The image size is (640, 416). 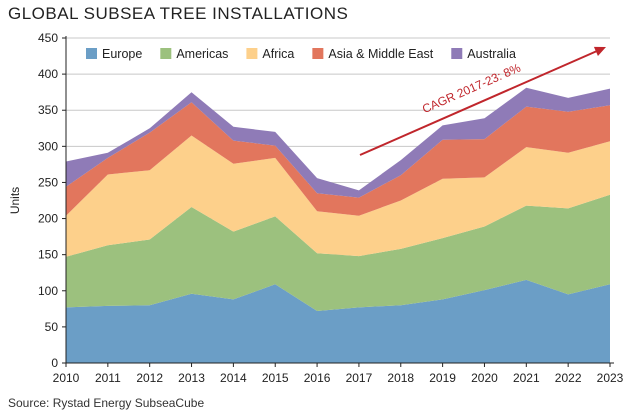 What do you see at coordinates (48, 146) in the screenshot?
I see `y-tick-label: 300` at bounding box center [48, 146].